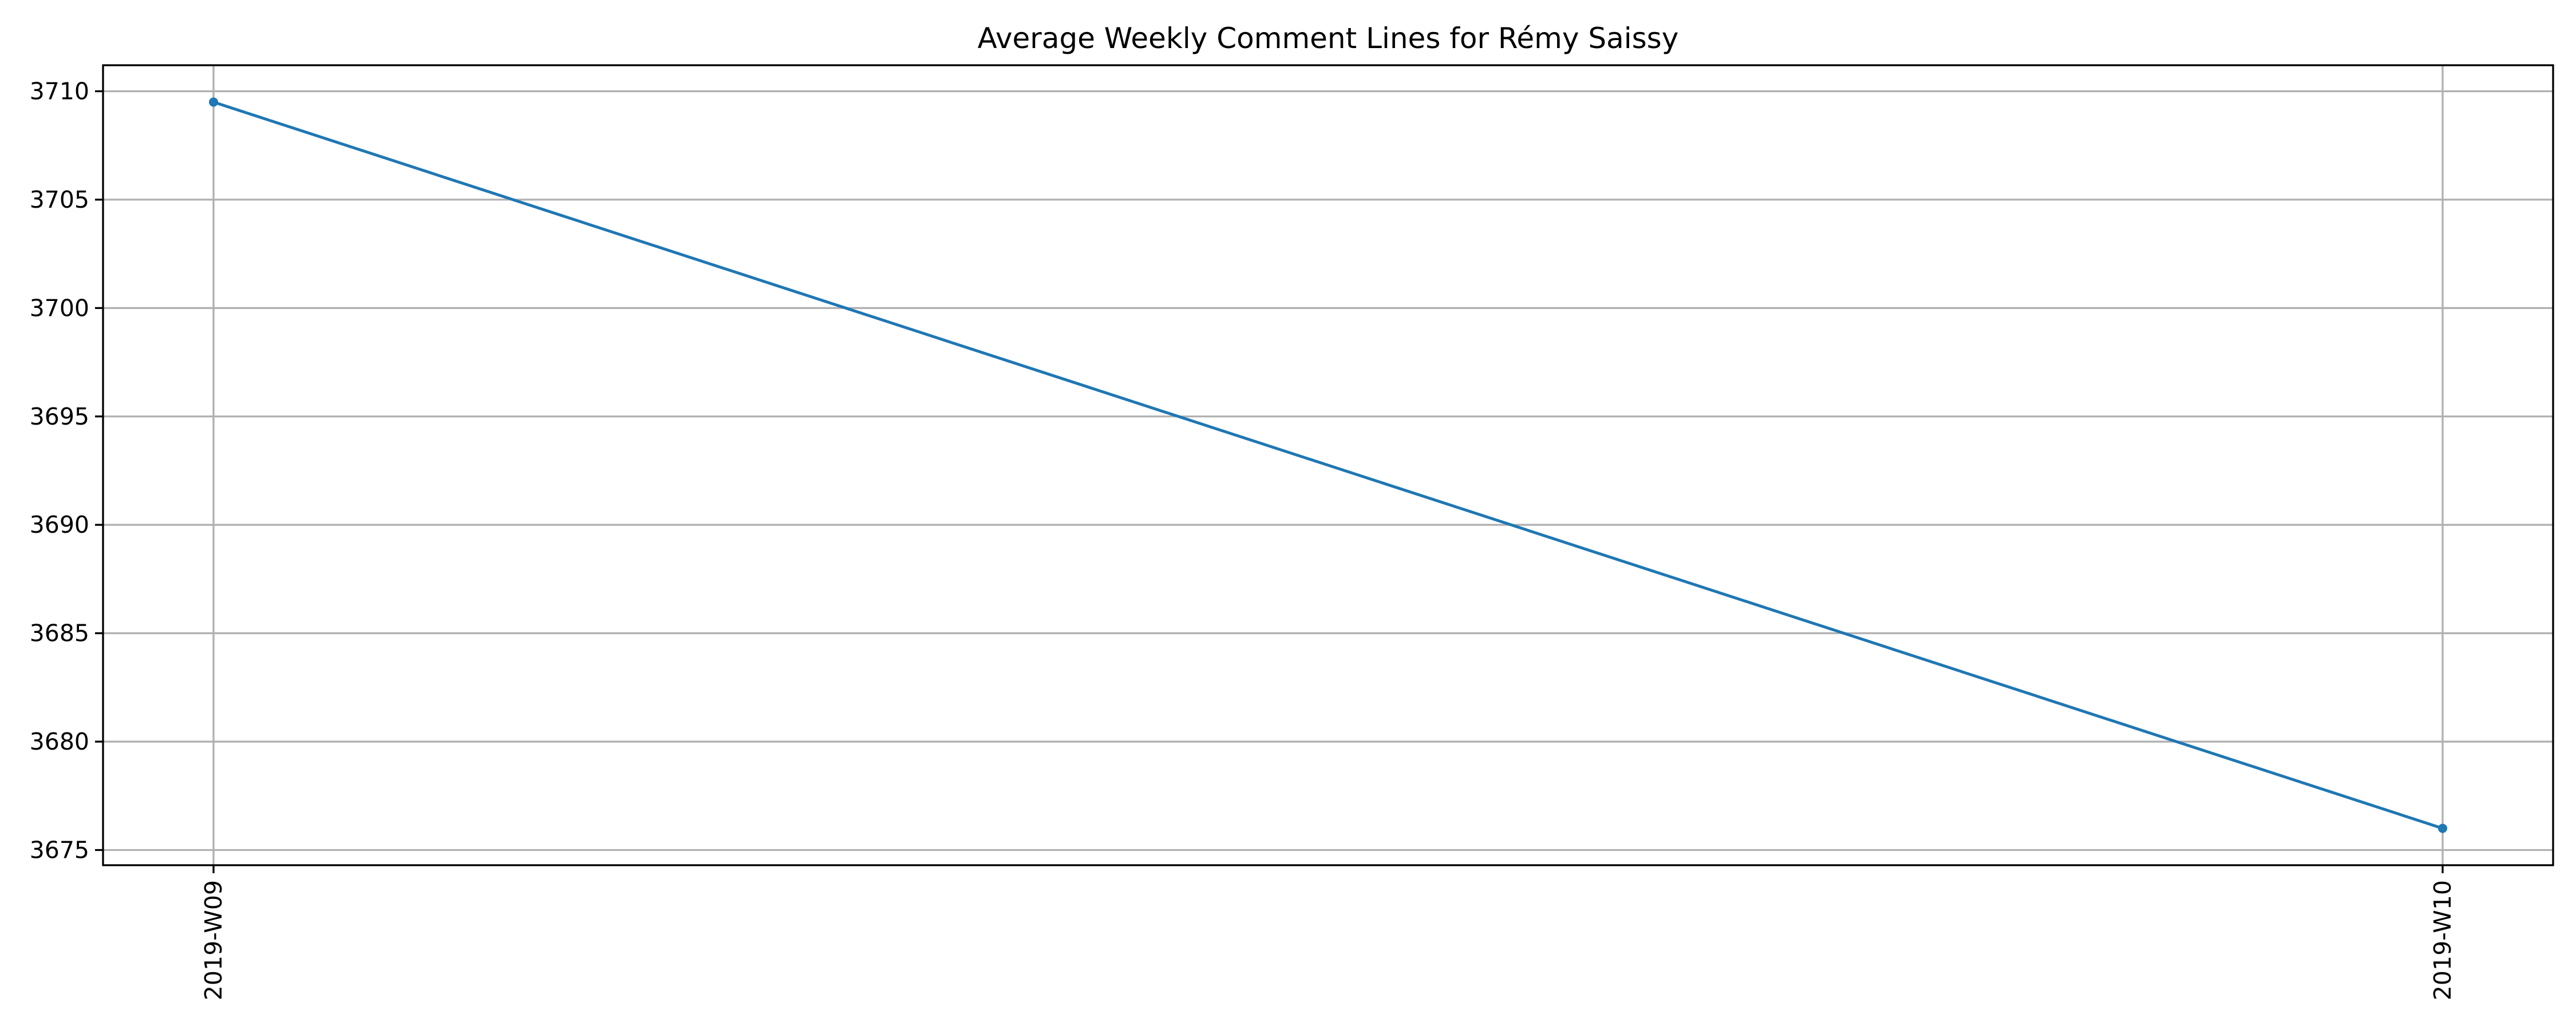 The image size is (2576, 1030). What do you see at coordinates (59, 524) in the screenshot?
I see `y-tick-label: 3690` at bounding box center [59, 524].